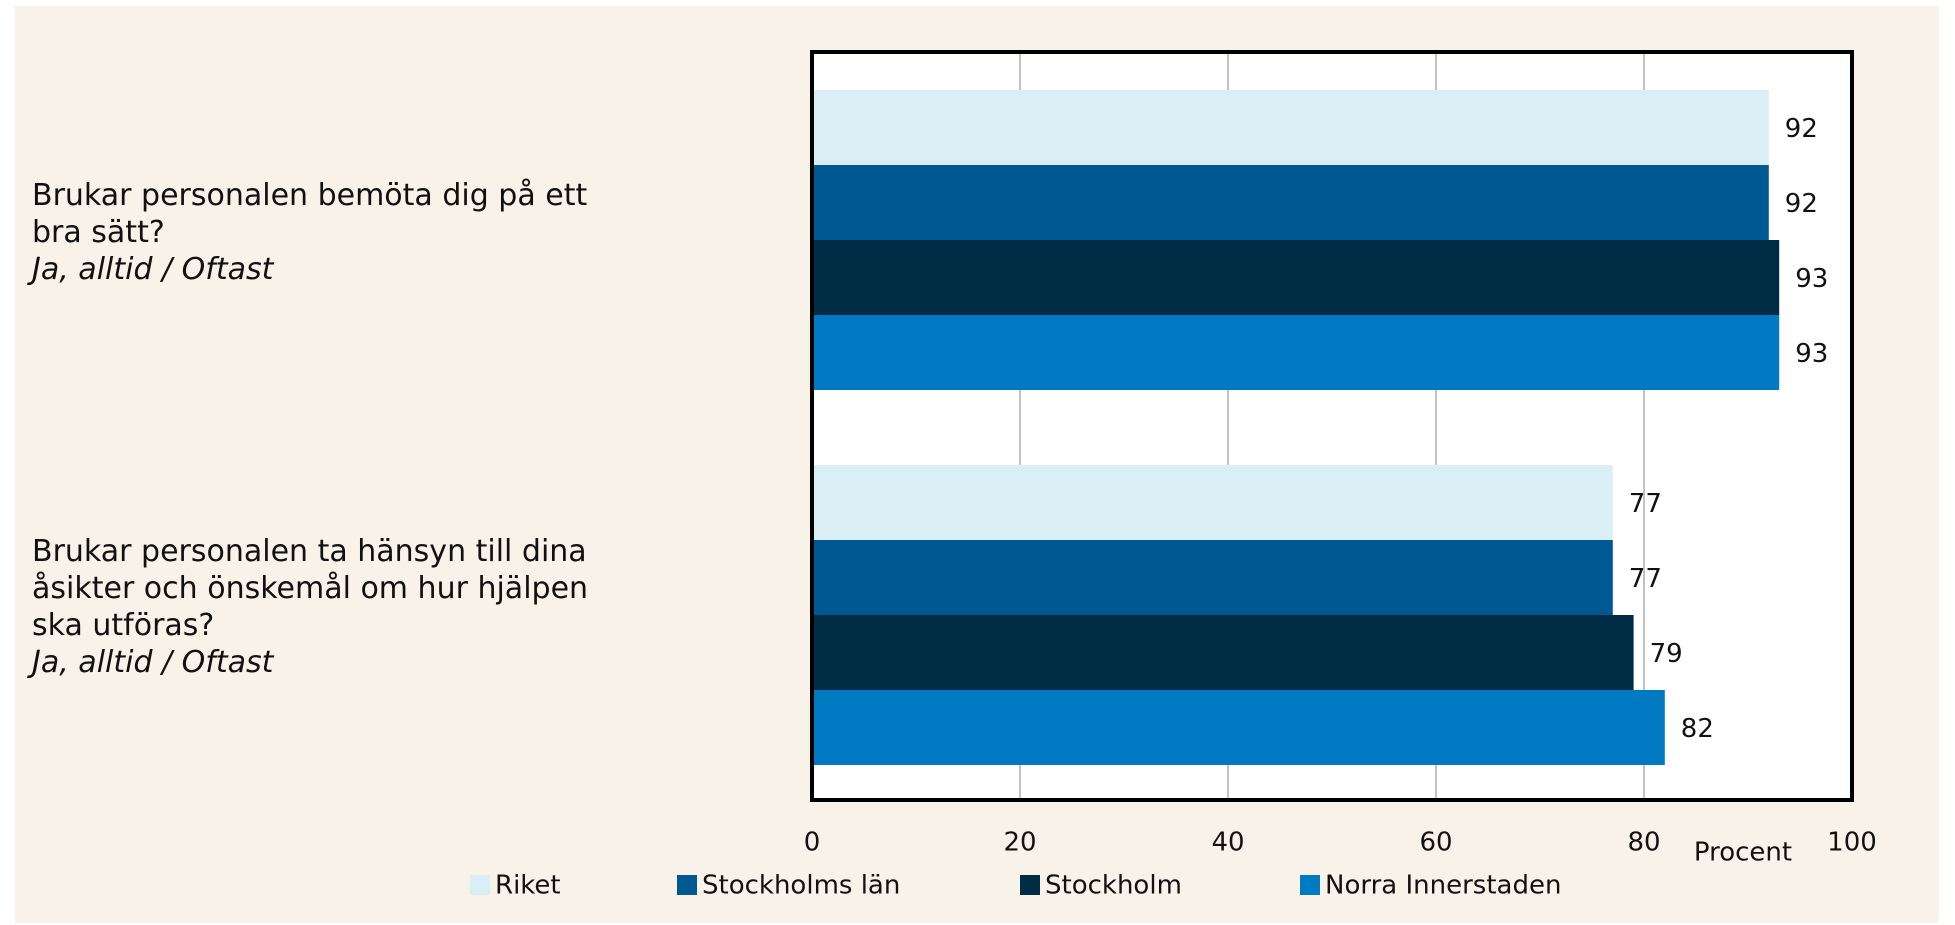 Image resolution: width=1955 pixels, height=925 pixels. Describe the element at coordinates (1113, 886) in the screenshot. I see `legend-label: Stockholm` at that location.